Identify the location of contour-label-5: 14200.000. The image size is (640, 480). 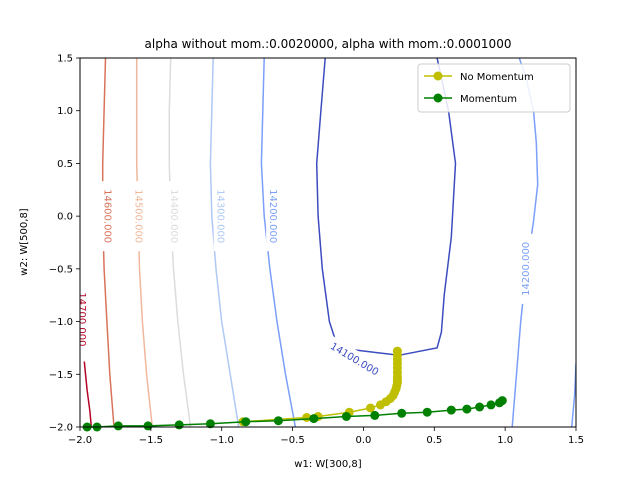
(272, 216).